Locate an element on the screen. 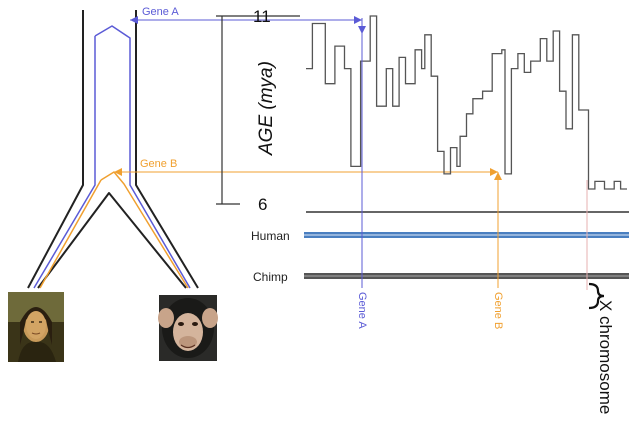 The image size is (629, 426). gene-b-marker: Gene B is located at coordinates (498, 250).